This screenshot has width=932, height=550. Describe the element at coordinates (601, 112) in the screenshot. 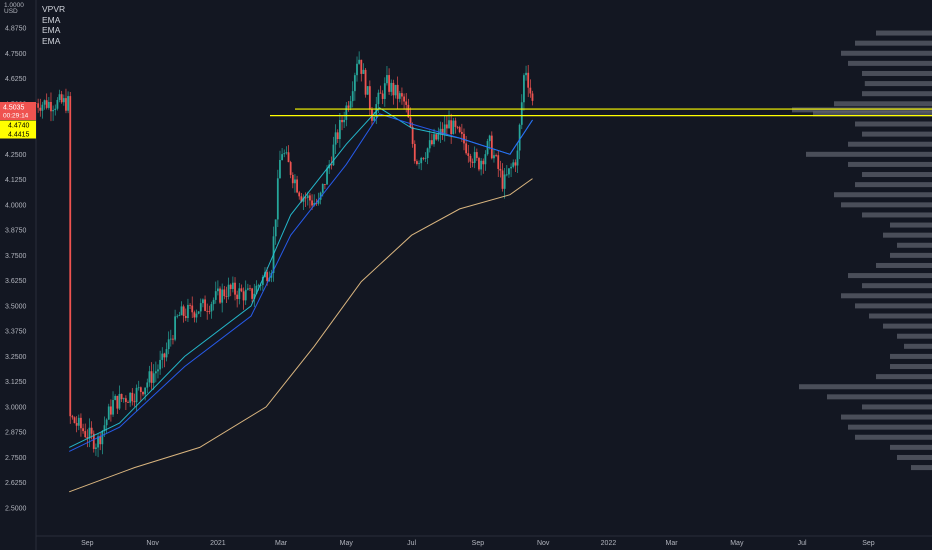

I see `horizontal-levels` at that location.